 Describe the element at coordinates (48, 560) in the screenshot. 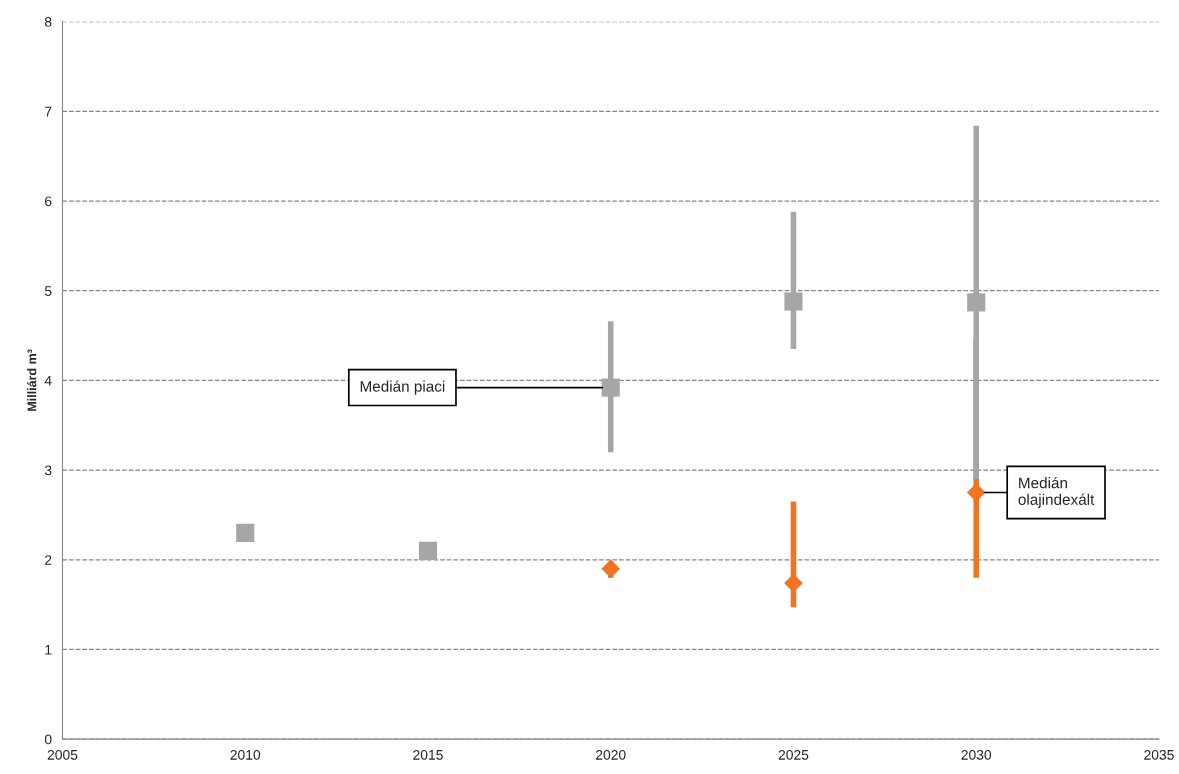

I see `y-tick-label: 2` at that location.